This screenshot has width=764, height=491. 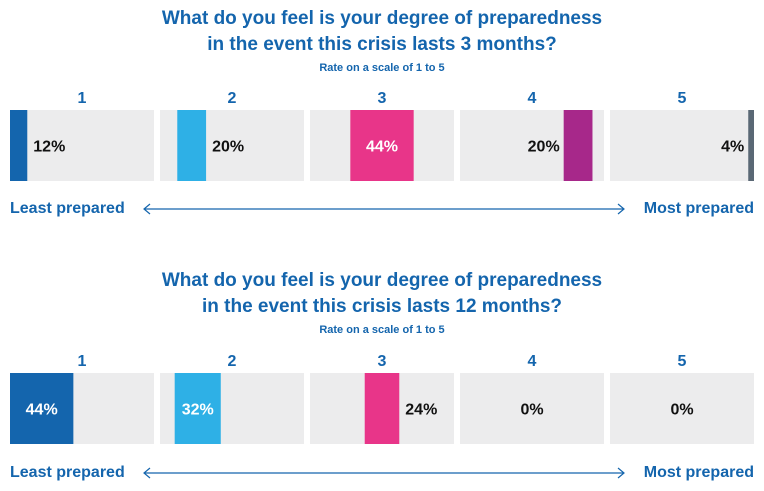 I want to click on data-label-3: 44%, so click(x=382, y=147).